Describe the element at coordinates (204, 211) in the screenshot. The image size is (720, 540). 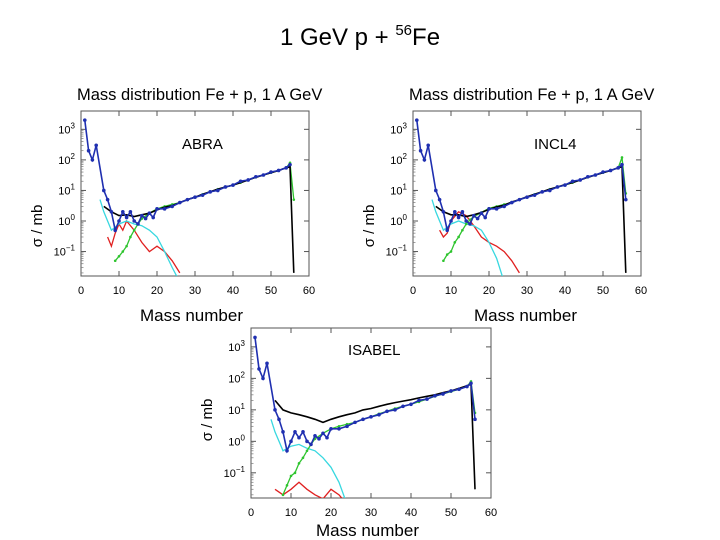
I see `series-line-calc_green` at that location.